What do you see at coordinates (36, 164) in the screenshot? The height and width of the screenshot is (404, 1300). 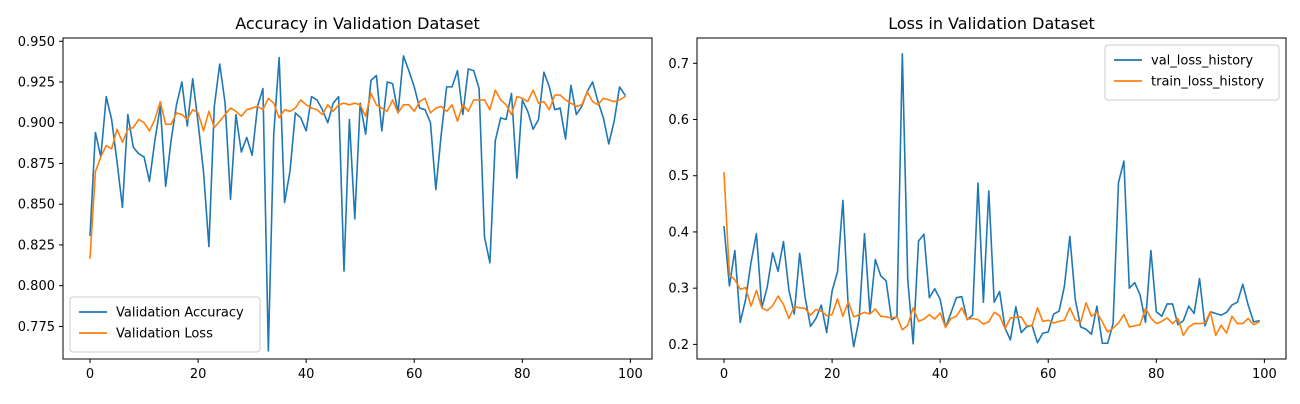 I see `y-tick-label: 0.875` at bounding box center [36, 164].